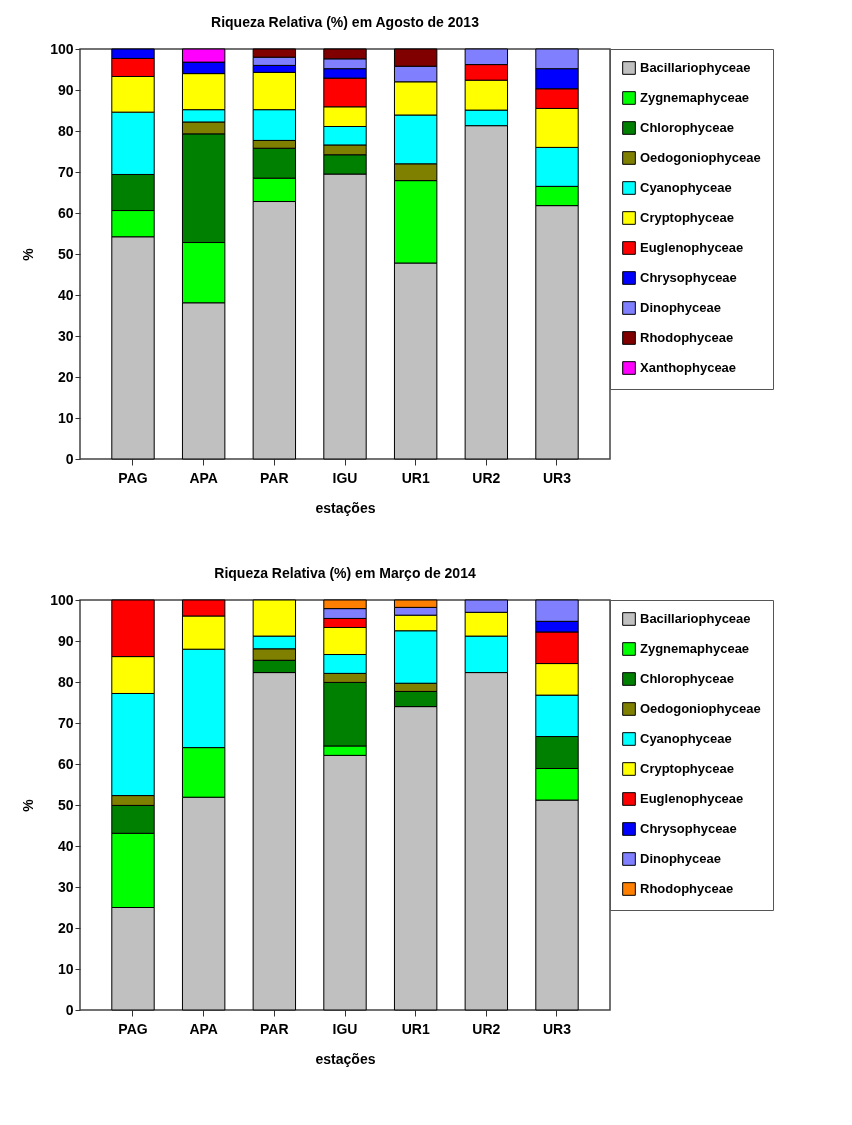 The height and width of the screenshot is (1125, 852). Describe the element at coordinates (688, 367) in the screenshot. I see `legend-label: Xanthophyceae` at that location.